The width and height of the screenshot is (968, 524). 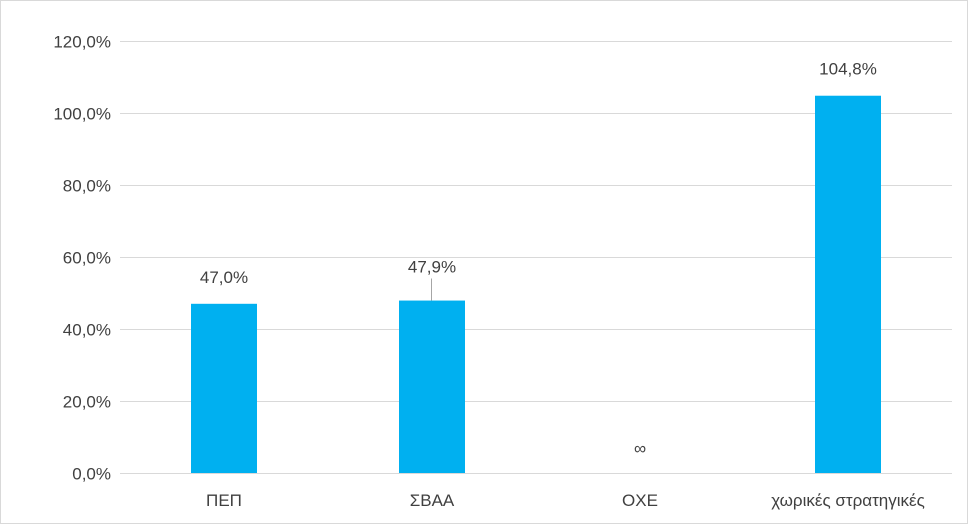 What do you see at coordinates (848, 69) in the screenshot?
I see `data-label: 104,8%` at bounding box center [848, 69].